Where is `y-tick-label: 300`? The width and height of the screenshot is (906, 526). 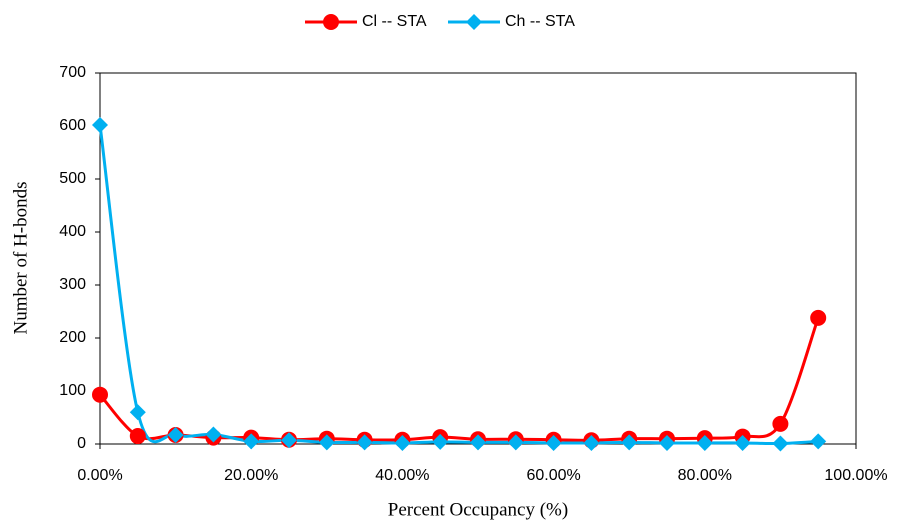 y-tick-label: 300 is located at coordinates (72, 284).